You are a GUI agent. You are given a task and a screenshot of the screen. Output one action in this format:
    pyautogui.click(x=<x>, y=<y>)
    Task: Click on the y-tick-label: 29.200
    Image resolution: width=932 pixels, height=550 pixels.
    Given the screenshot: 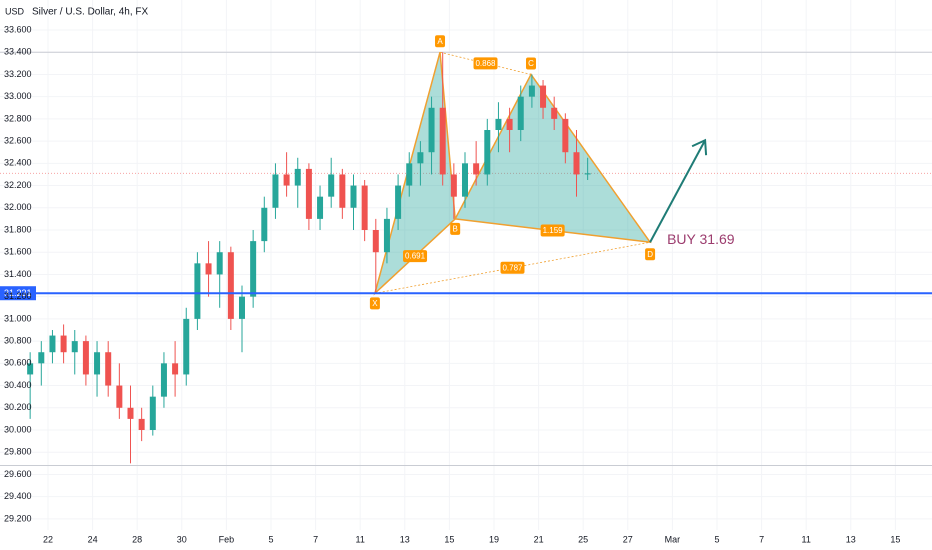 What is the action you would take?
    pyautogui.click(x=18, y=518)
    